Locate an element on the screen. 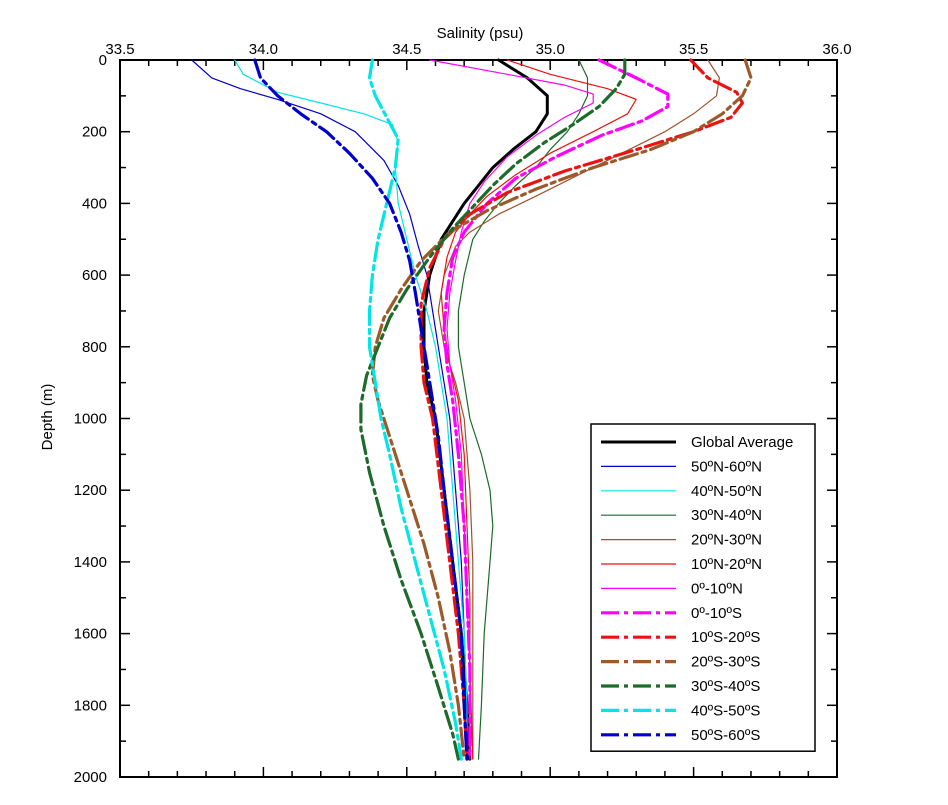  x-tick-label: 34.5 is located at coordinates (406, 49).